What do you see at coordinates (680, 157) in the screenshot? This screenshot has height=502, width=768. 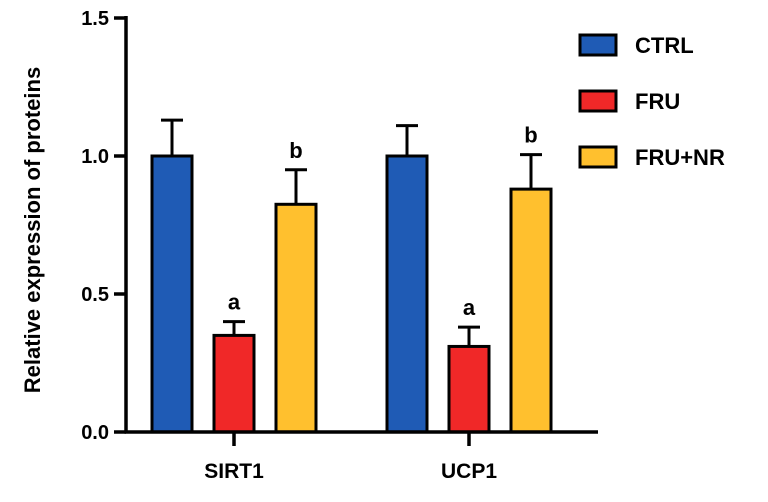 I see `legend-label-fru-nr: FRU+NR` at bounding box center [680, 157].